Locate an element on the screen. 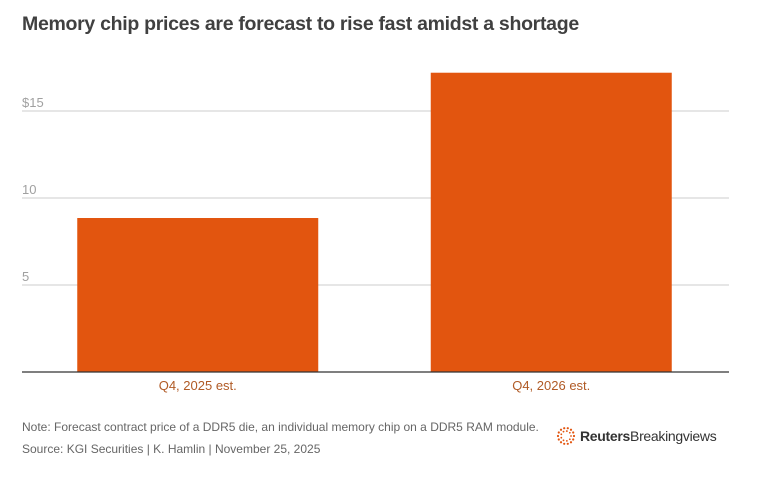 Image resolution: width=767 pixels, height=477 pixels. reuters-dot-circle-icon is located at coordinates (566, 436).